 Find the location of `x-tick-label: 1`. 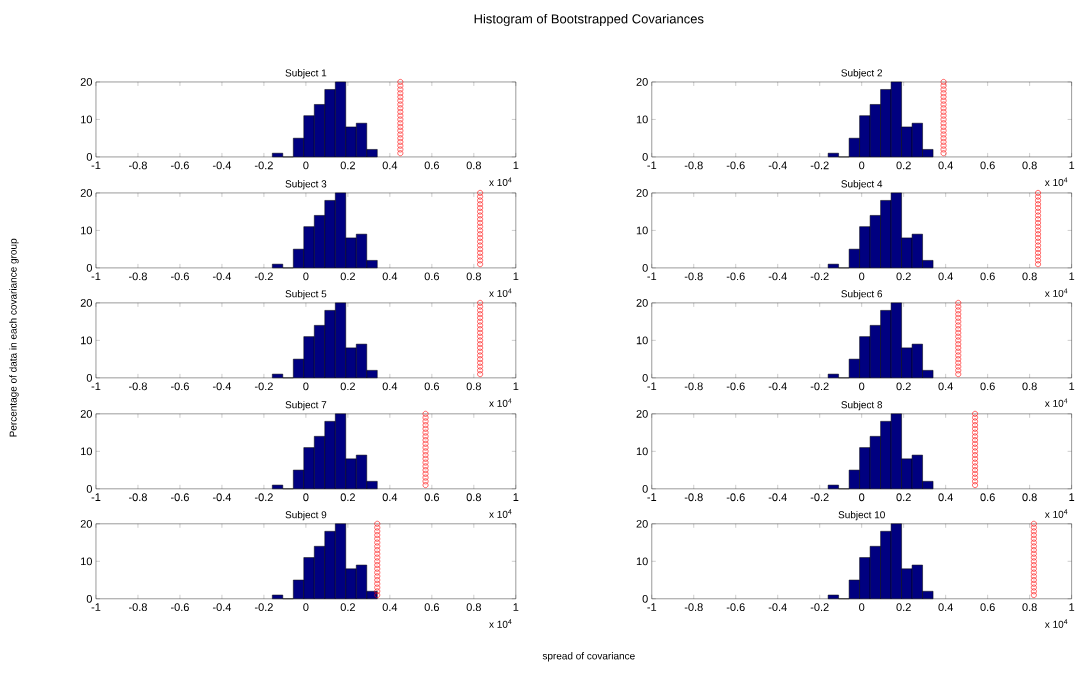

x-tick-label: 1 is located at coordinates (516, 497).